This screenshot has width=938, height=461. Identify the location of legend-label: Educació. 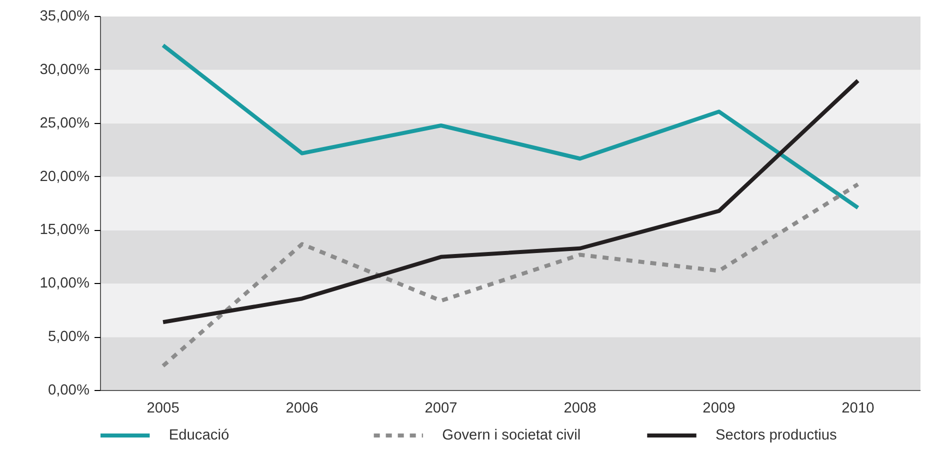
(199, 436).